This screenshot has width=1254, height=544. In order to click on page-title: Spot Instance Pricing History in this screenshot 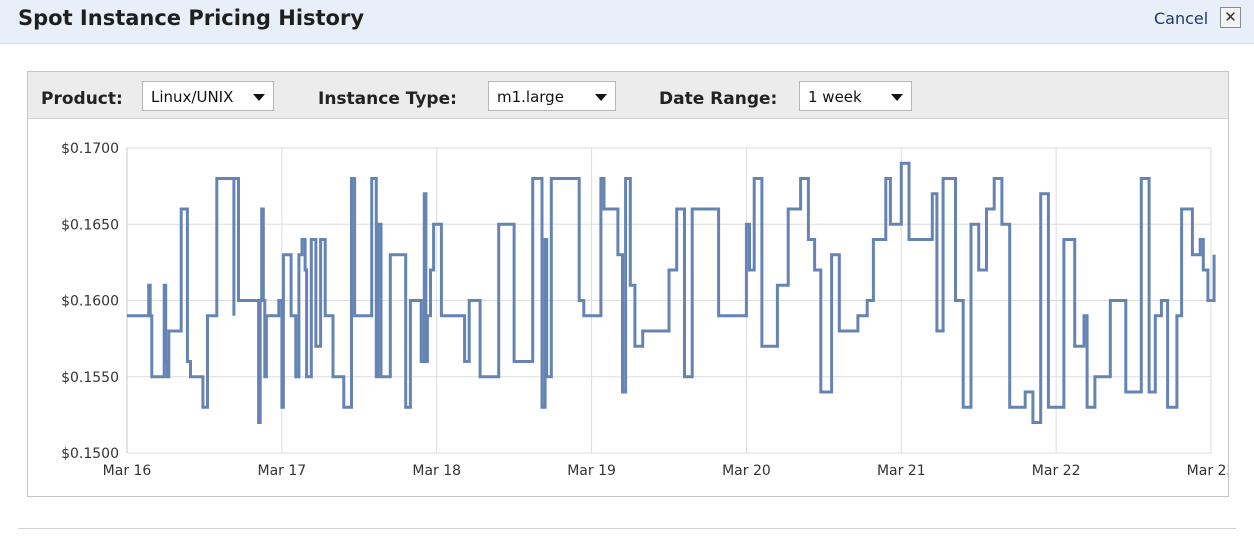, I will do `click(191, 18)`.